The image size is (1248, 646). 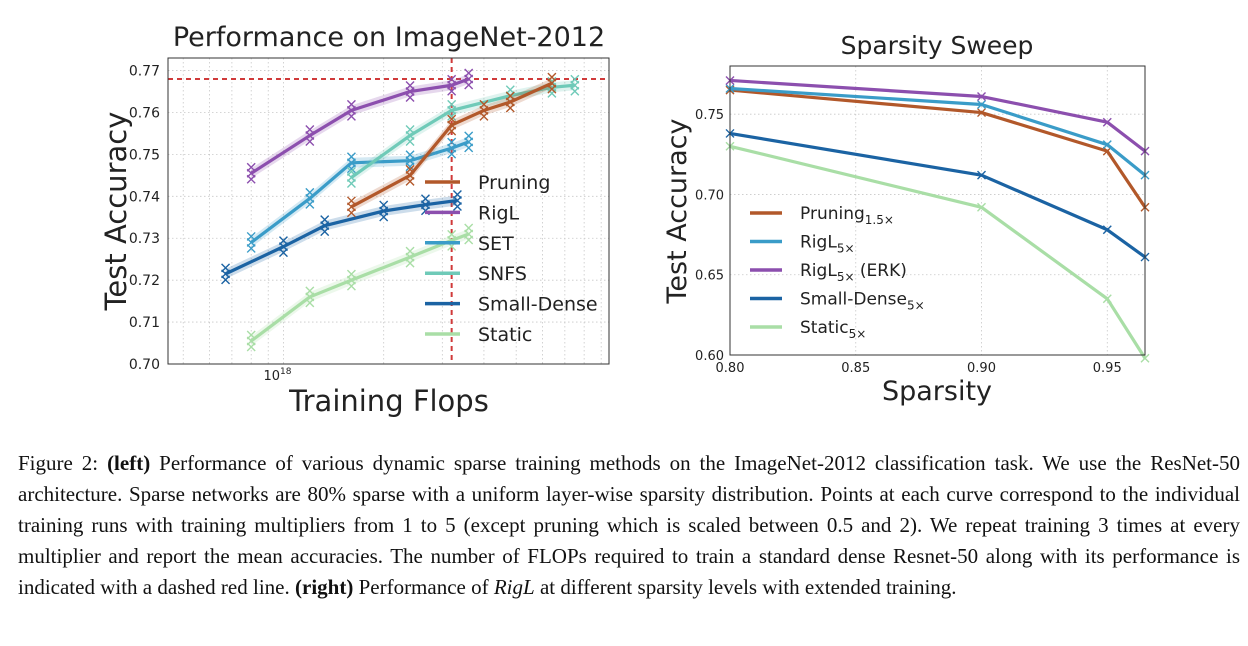 What do you see at coordinates (802, 244) in the screenshot?
I see `legend-item-set: RigL5×` at bounding box center [802, 244].